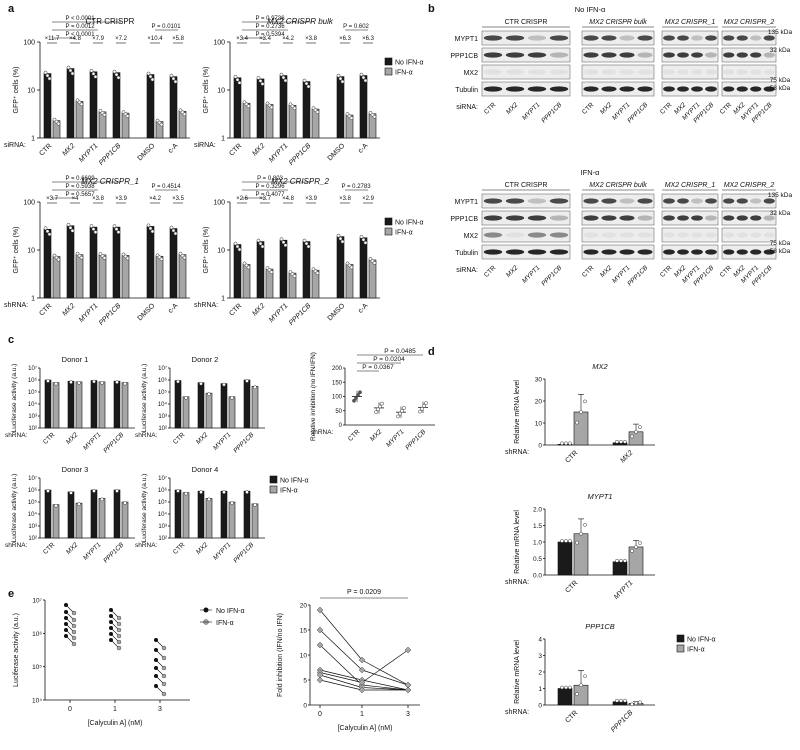 This screenshot has height=750, width=800. I want to click on y-tick-label: 10³, so click(162, 417).